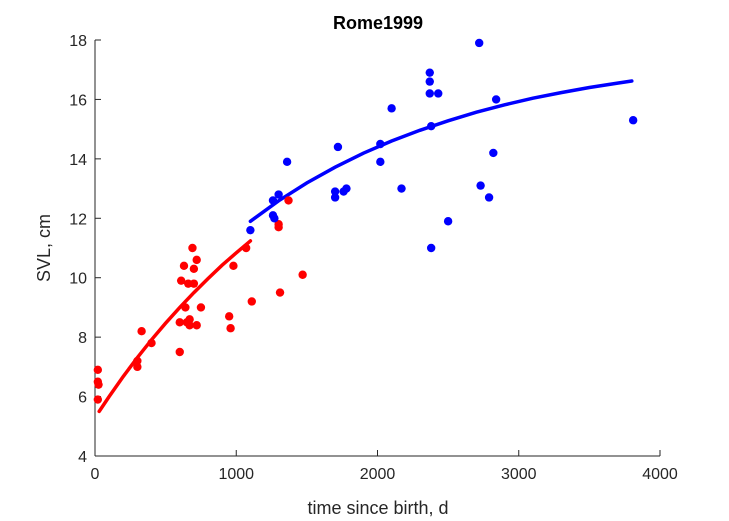 The image size is (729, 521). I want to click on y-tick-label: 8, so click(82, 338).